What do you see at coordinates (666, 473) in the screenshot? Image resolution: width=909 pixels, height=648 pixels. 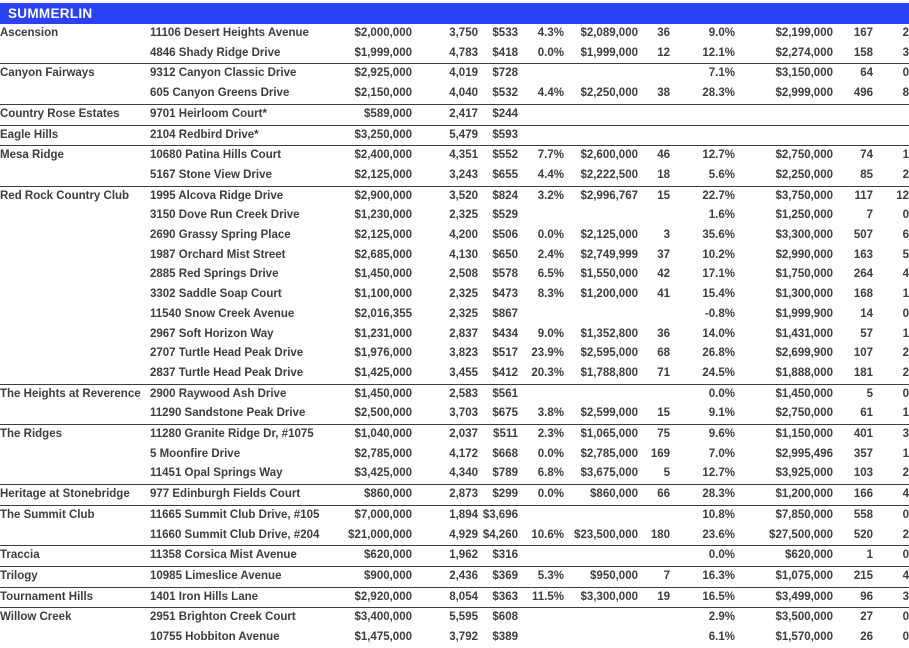 I see `cell-count-1: 5` at bounding box center [666, 473].